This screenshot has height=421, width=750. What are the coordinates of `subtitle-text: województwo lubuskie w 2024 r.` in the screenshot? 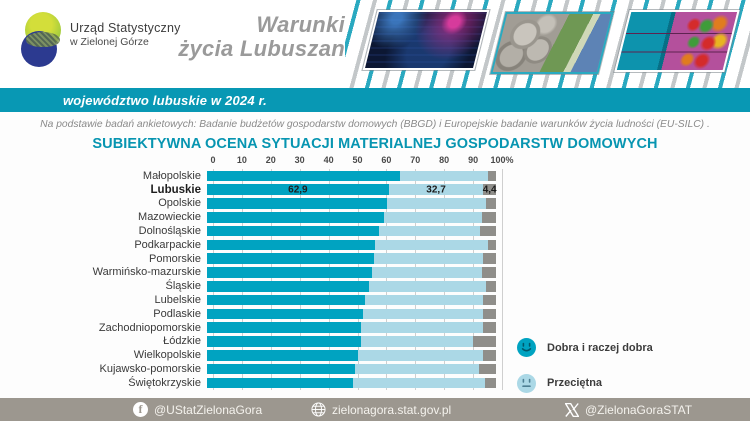 It's located at (165, 100).